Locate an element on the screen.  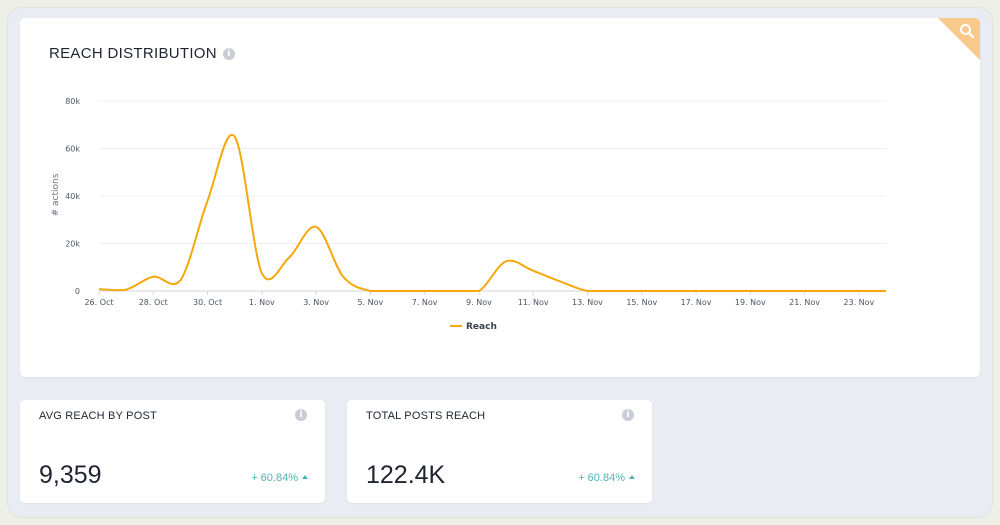
x-tick-label: 9. Nov is located at coordinates (479, 302).